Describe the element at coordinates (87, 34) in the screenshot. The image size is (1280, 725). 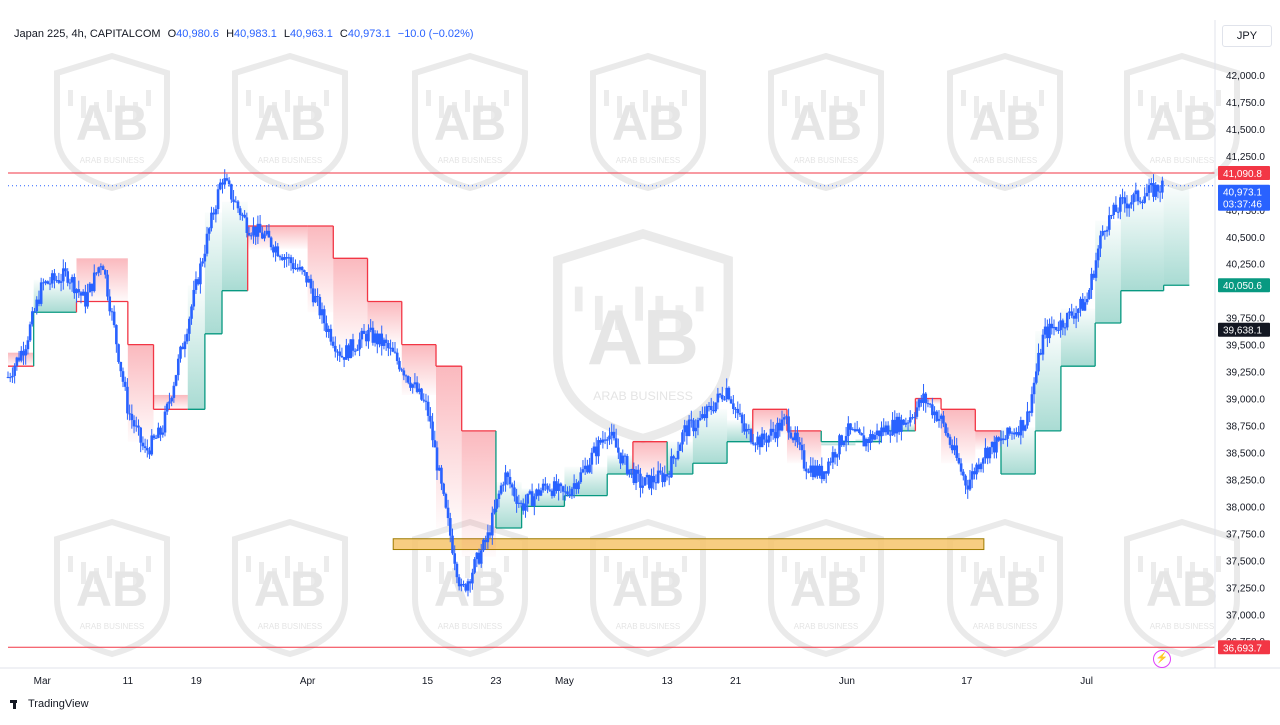
I see `symbol-title: Japan 225, 4h, CAPITALCOM` at that location.